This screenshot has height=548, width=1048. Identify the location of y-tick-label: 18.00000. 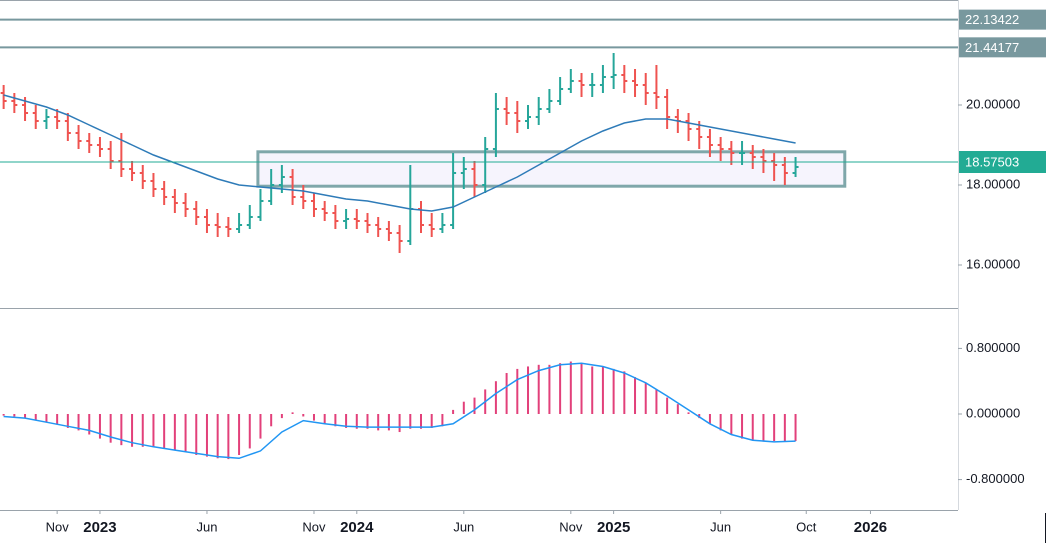
(993, 183).